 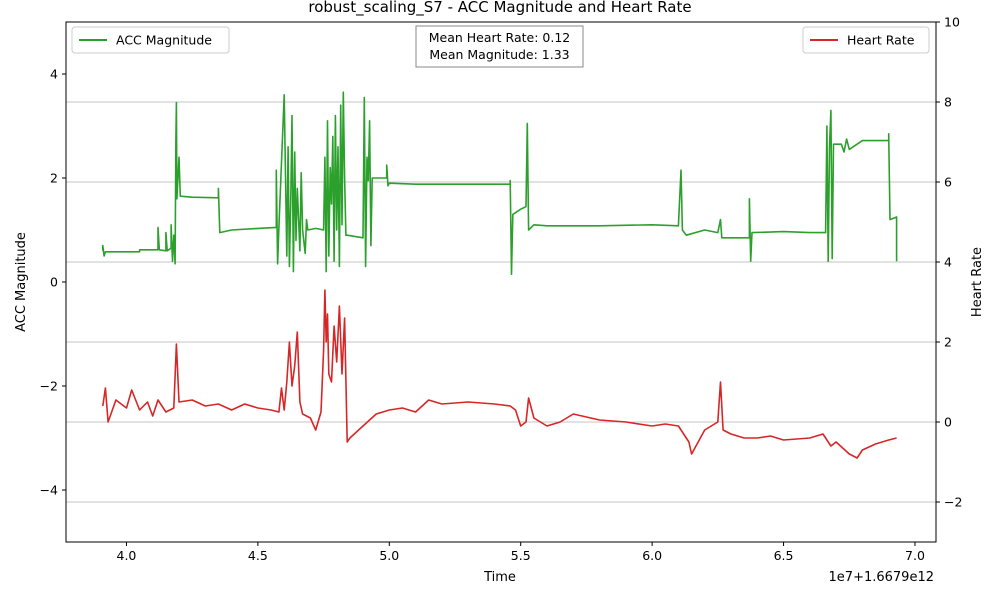 What do you see at coordinates (784, 555) in the screenshot?
I see `x-tick-label: 6.5` at bounding box center [784, 555].